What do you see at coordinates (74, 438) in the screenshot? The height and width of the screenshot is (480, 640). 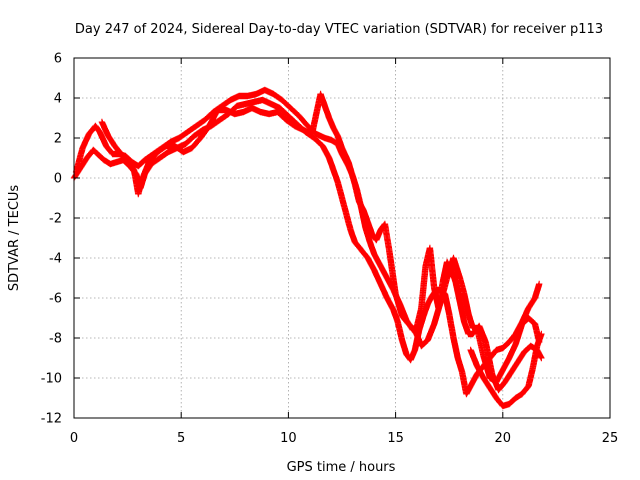 I see `x-tick-label: 0` at bounding box center [74, 438].